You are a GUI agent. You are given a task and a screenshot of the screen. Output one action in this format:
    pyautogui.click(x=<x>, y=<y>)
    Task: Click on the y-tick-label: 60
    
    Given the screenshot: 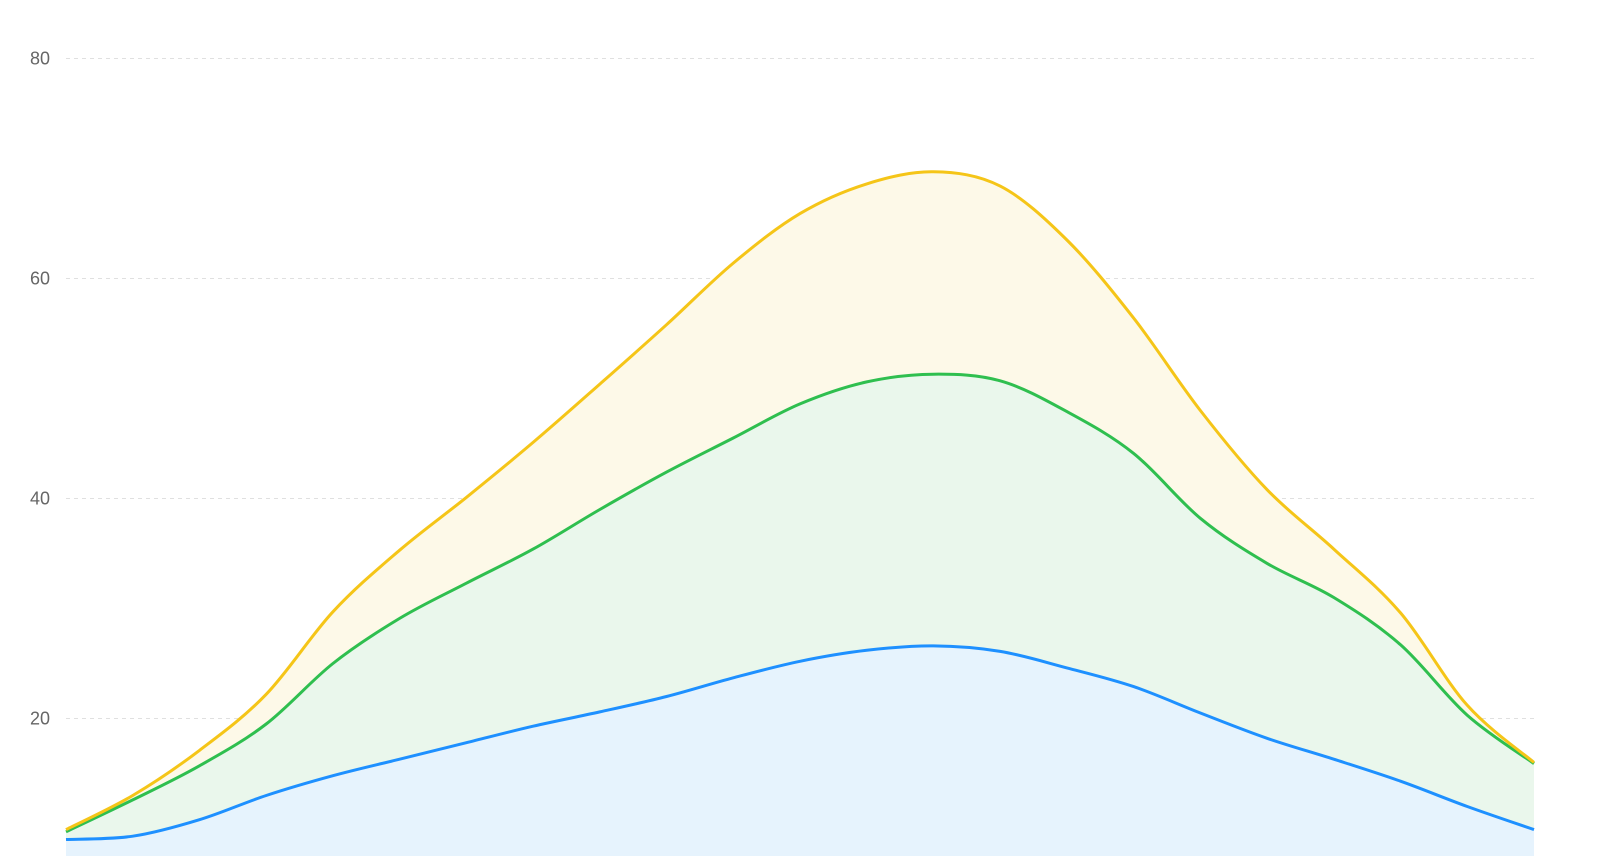 What is the action you would take?
    pyautogui.click(x=40, y=279)
    